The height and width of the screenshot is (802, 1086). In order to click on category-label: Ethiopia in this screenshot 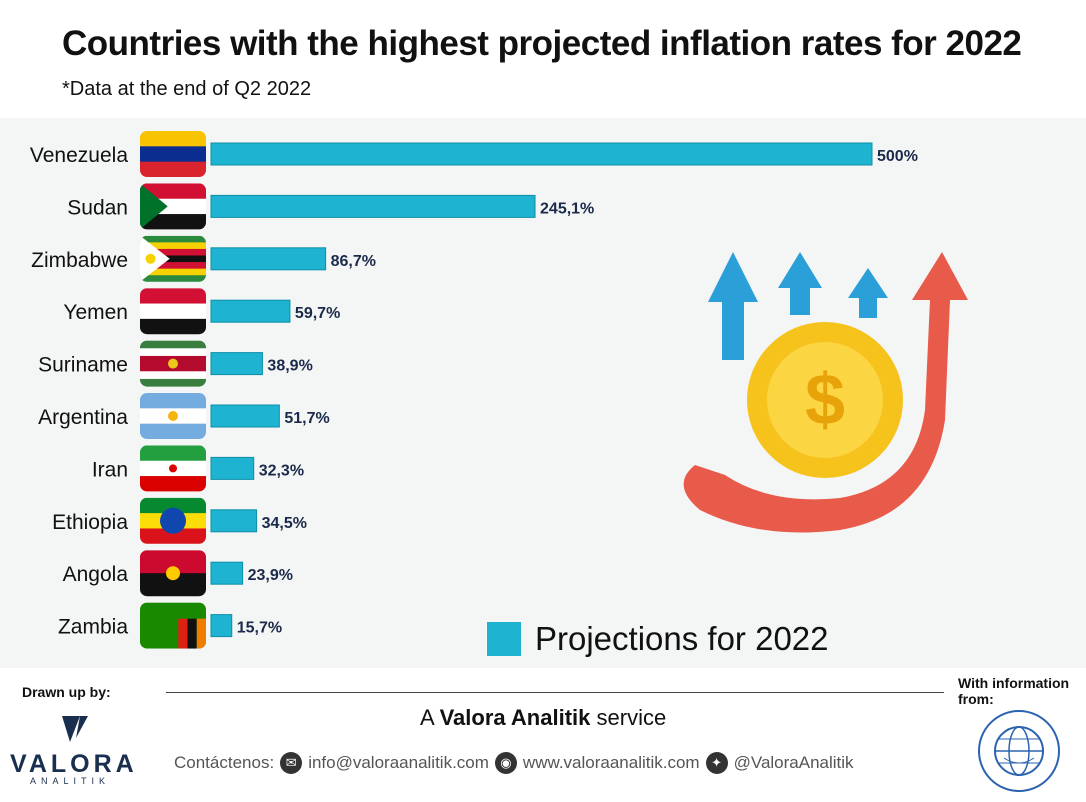, I will do `click(90, 522)`.